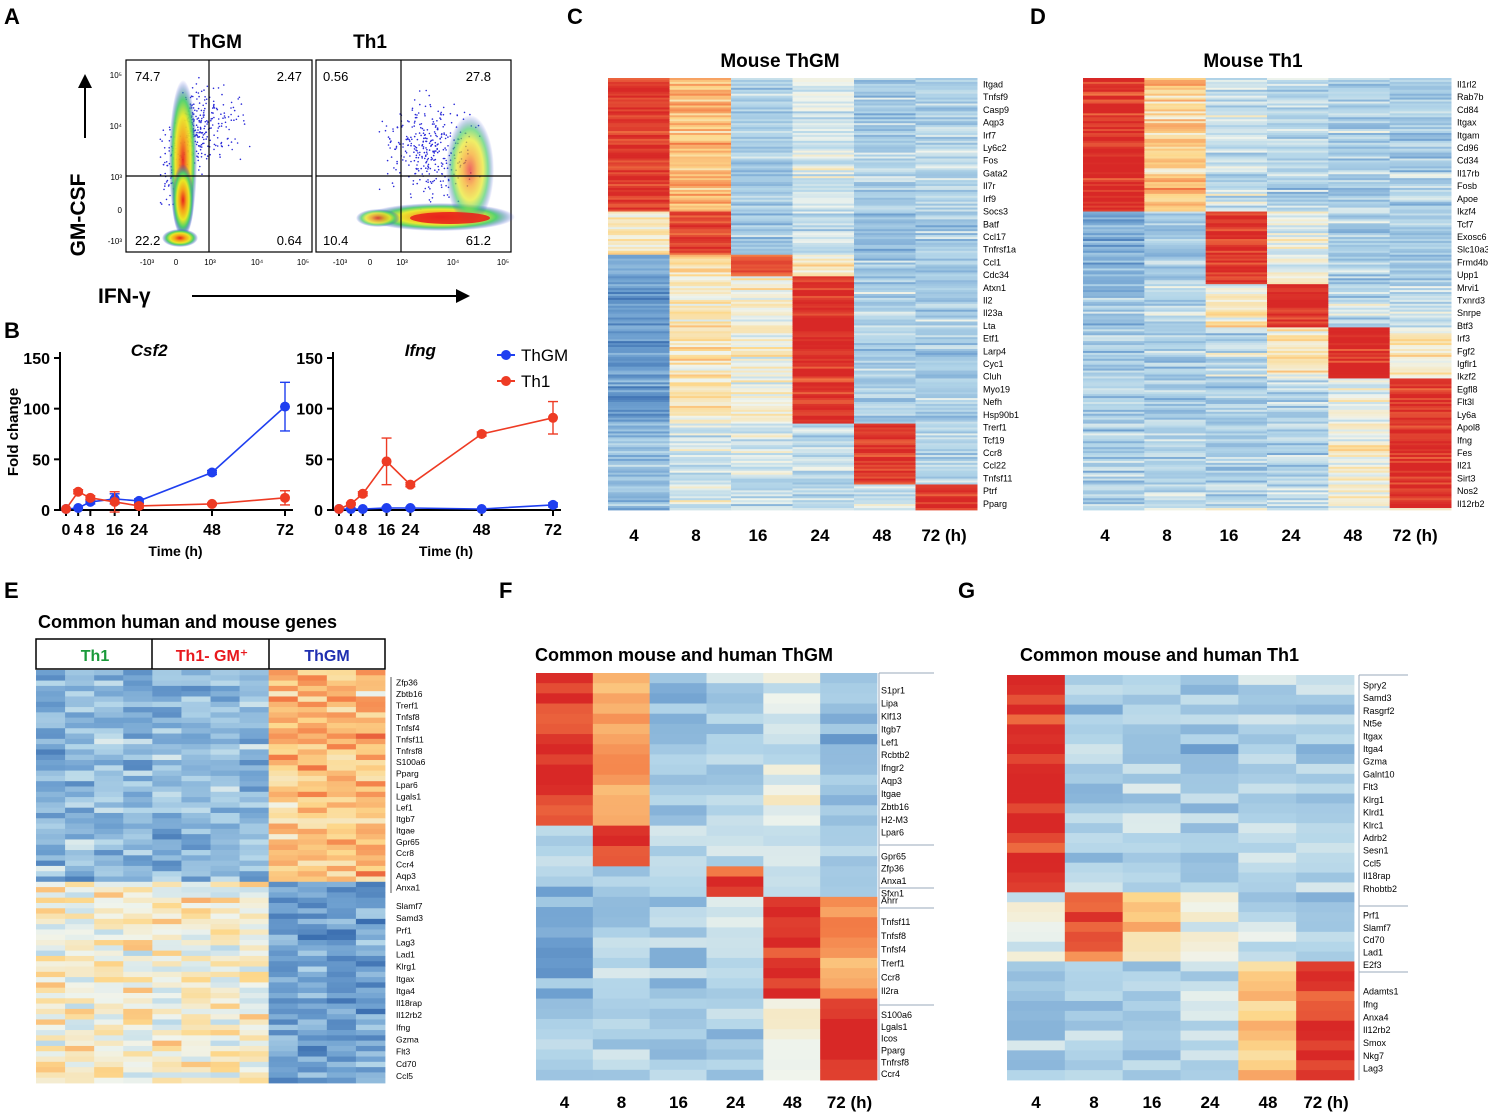  What do you see at coordinates (992, 402) in the screenshot?
I see `gene-label: Nefh` at bounding box center [992, 402].